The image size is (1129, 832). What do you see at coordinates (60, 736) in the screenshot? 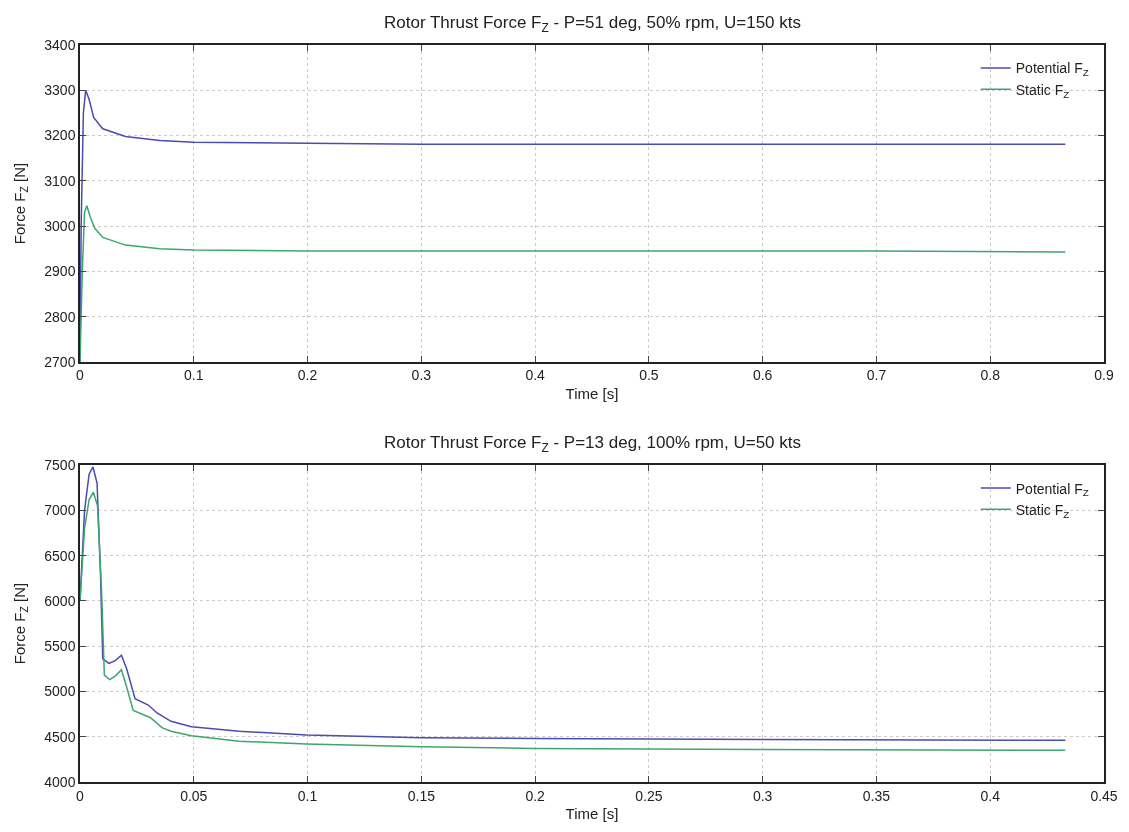
I see `y-tick-label: 4500` at bounding box center [60, 736].